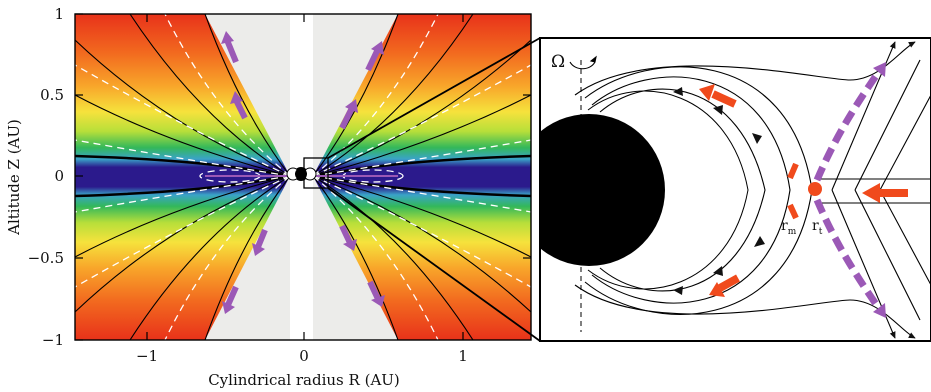 The height and width of the screenshot is (392, 931). I want to click on outflow-arrowheads-right, so click(879, 190).